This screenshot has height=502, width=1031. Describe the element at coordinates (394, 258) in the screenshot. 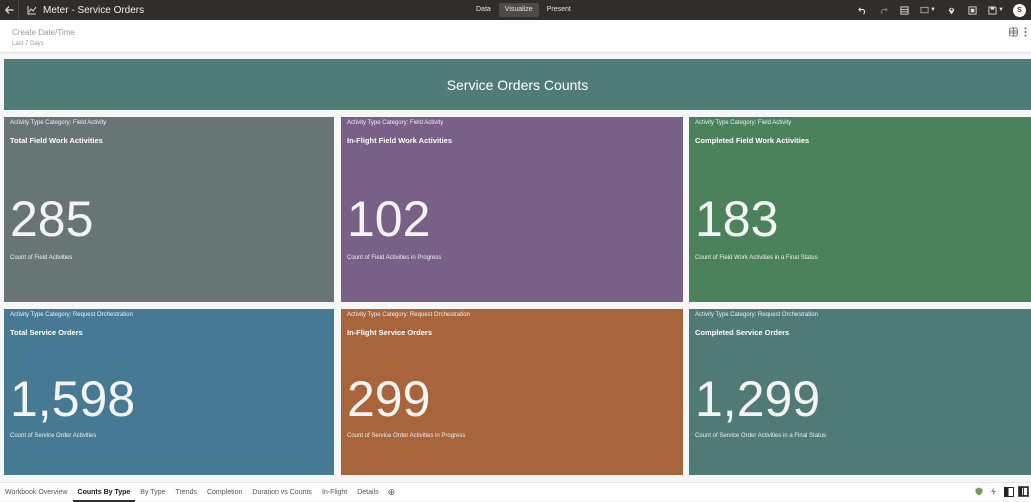

I see `tile-subtitle: Count of Field Activities in Progress` at that location.